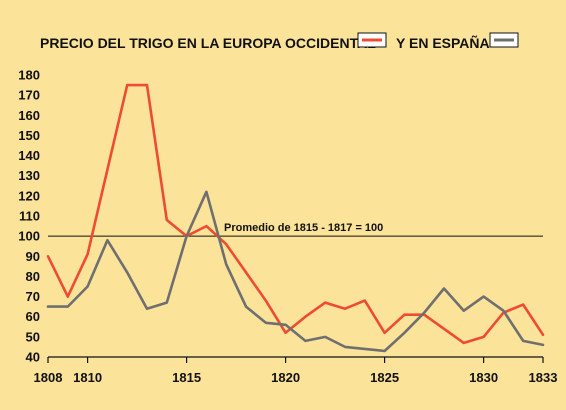 This screenshot has height=410, width=566. What do you see at coordinates (29, 155) in the screenshot?
I see `y-tick-label: 140` at bounding box center [29, 155].